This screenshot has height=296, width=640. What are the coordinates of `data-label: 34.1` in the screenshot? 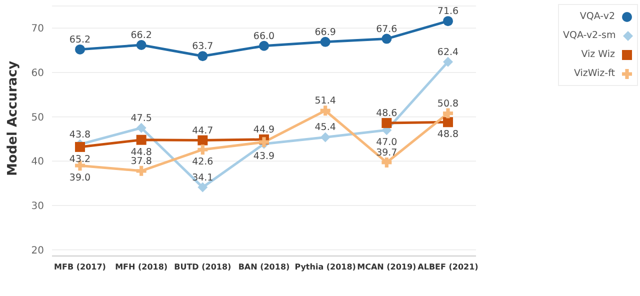 It's located at (203, 178).